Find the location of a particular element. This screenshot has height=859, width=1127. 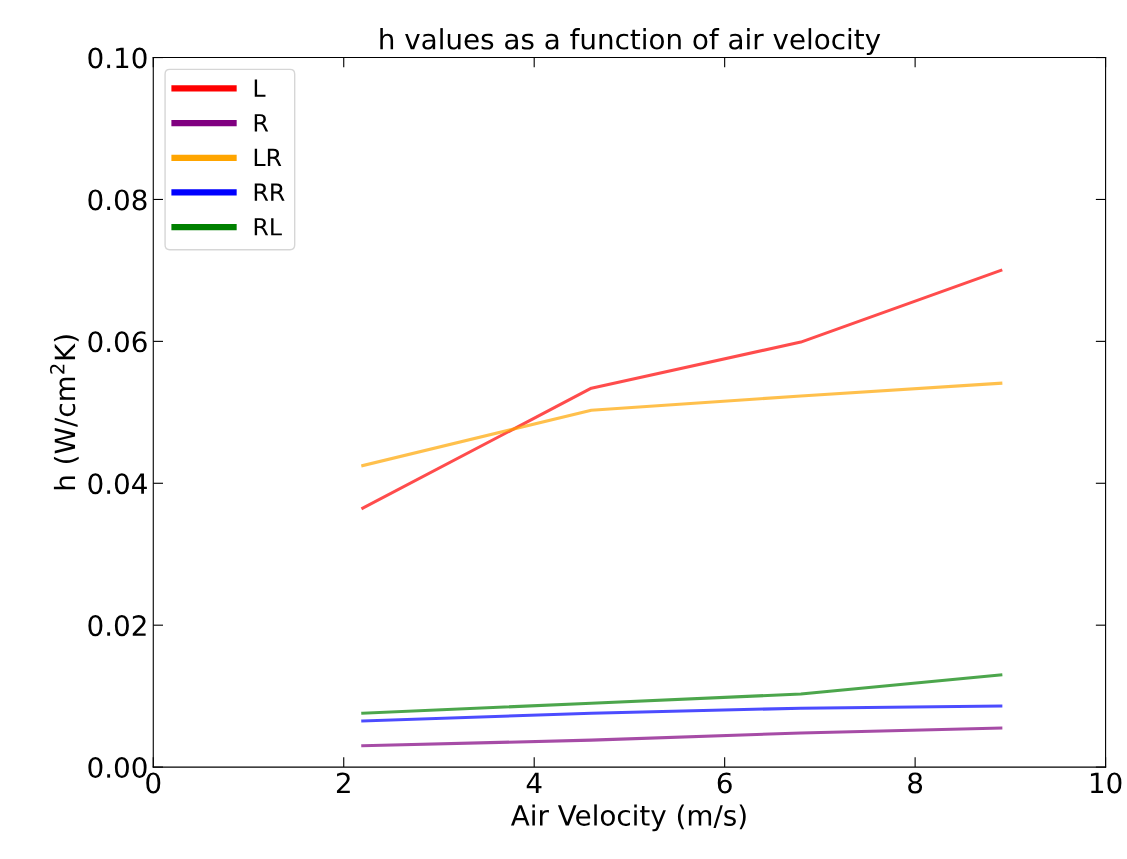

x-axis-title: Air Velocity (m/s) is located at coordinates (628, 818).